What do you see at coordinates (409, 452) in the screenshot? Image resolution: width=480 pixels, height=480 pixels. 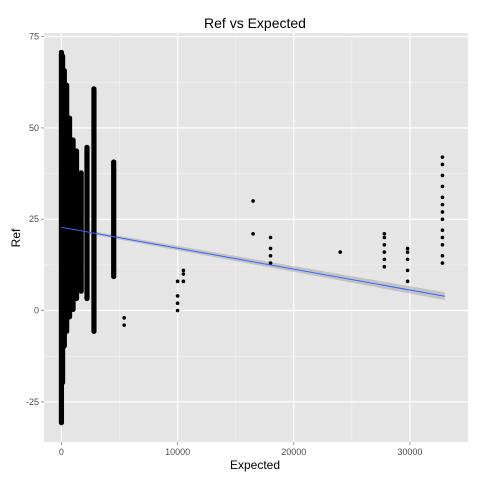 I see `x-tick-label: 30000` at bounding box center [409, 452].